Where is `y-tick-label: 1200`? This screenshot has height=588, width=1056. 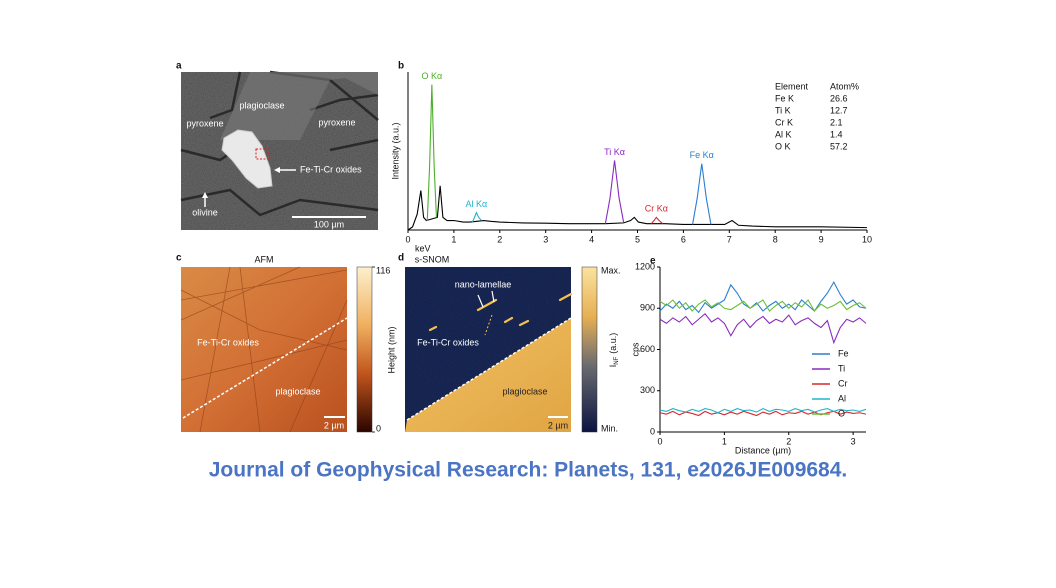
y-tick-label: 1200 is located at coordinates (645, 266).